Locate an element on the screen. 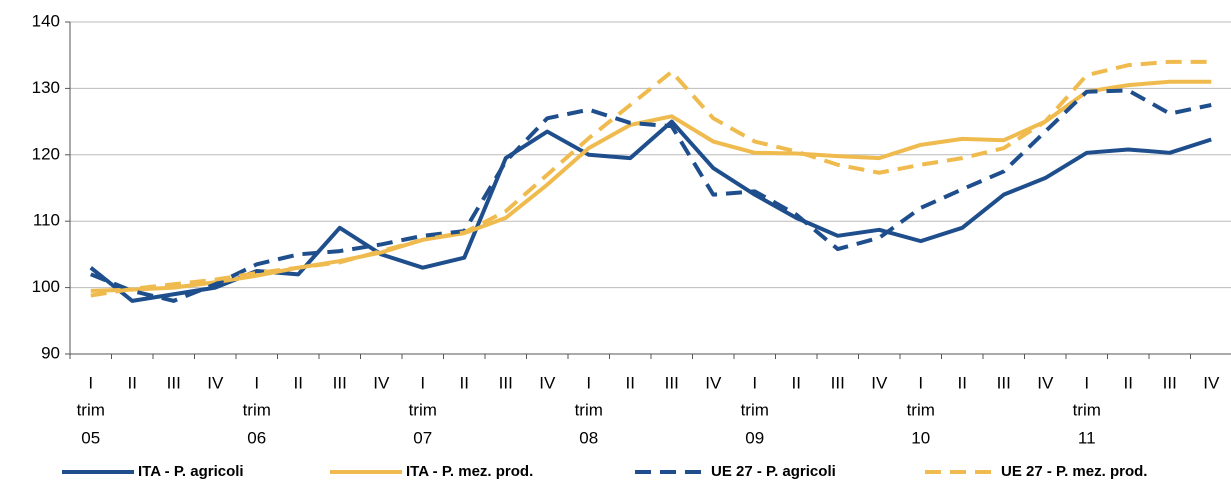  legend-label: UE 27 - P. mez. prod. is located at coordinates (1074, 471).